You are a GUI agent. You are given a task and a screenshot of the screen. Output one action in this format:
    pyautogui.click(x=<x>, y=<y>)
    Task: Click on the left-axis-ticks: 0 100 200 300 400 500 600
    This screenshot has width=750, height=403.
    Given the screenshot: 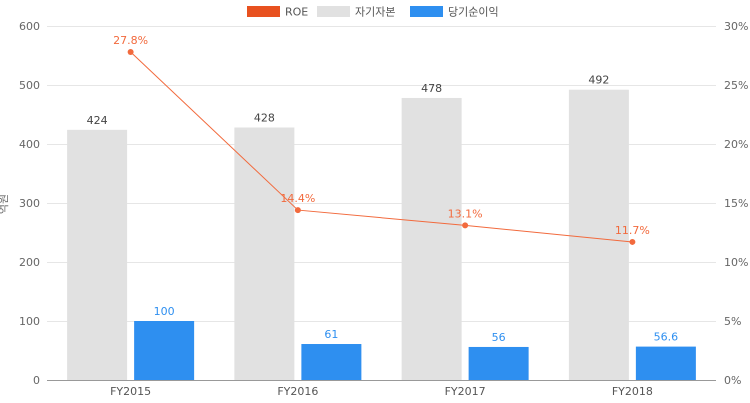 What is the action you would take?
    pyautogui.click(x=29, y=203)
    